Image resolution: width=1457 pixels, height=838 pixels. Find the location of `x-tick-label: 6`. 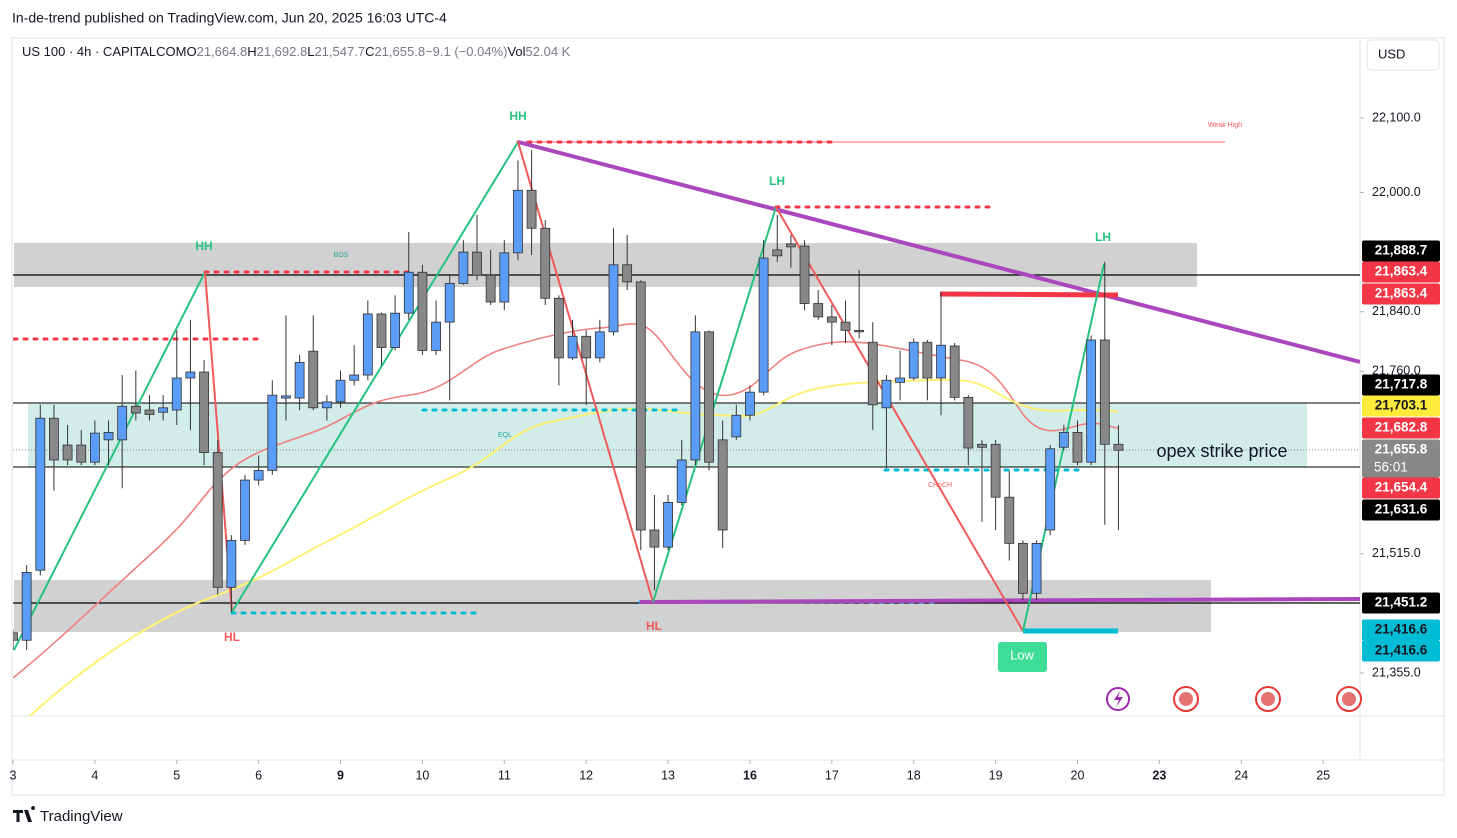

x-tick-label: 6 is located at coordinates (258, 775).